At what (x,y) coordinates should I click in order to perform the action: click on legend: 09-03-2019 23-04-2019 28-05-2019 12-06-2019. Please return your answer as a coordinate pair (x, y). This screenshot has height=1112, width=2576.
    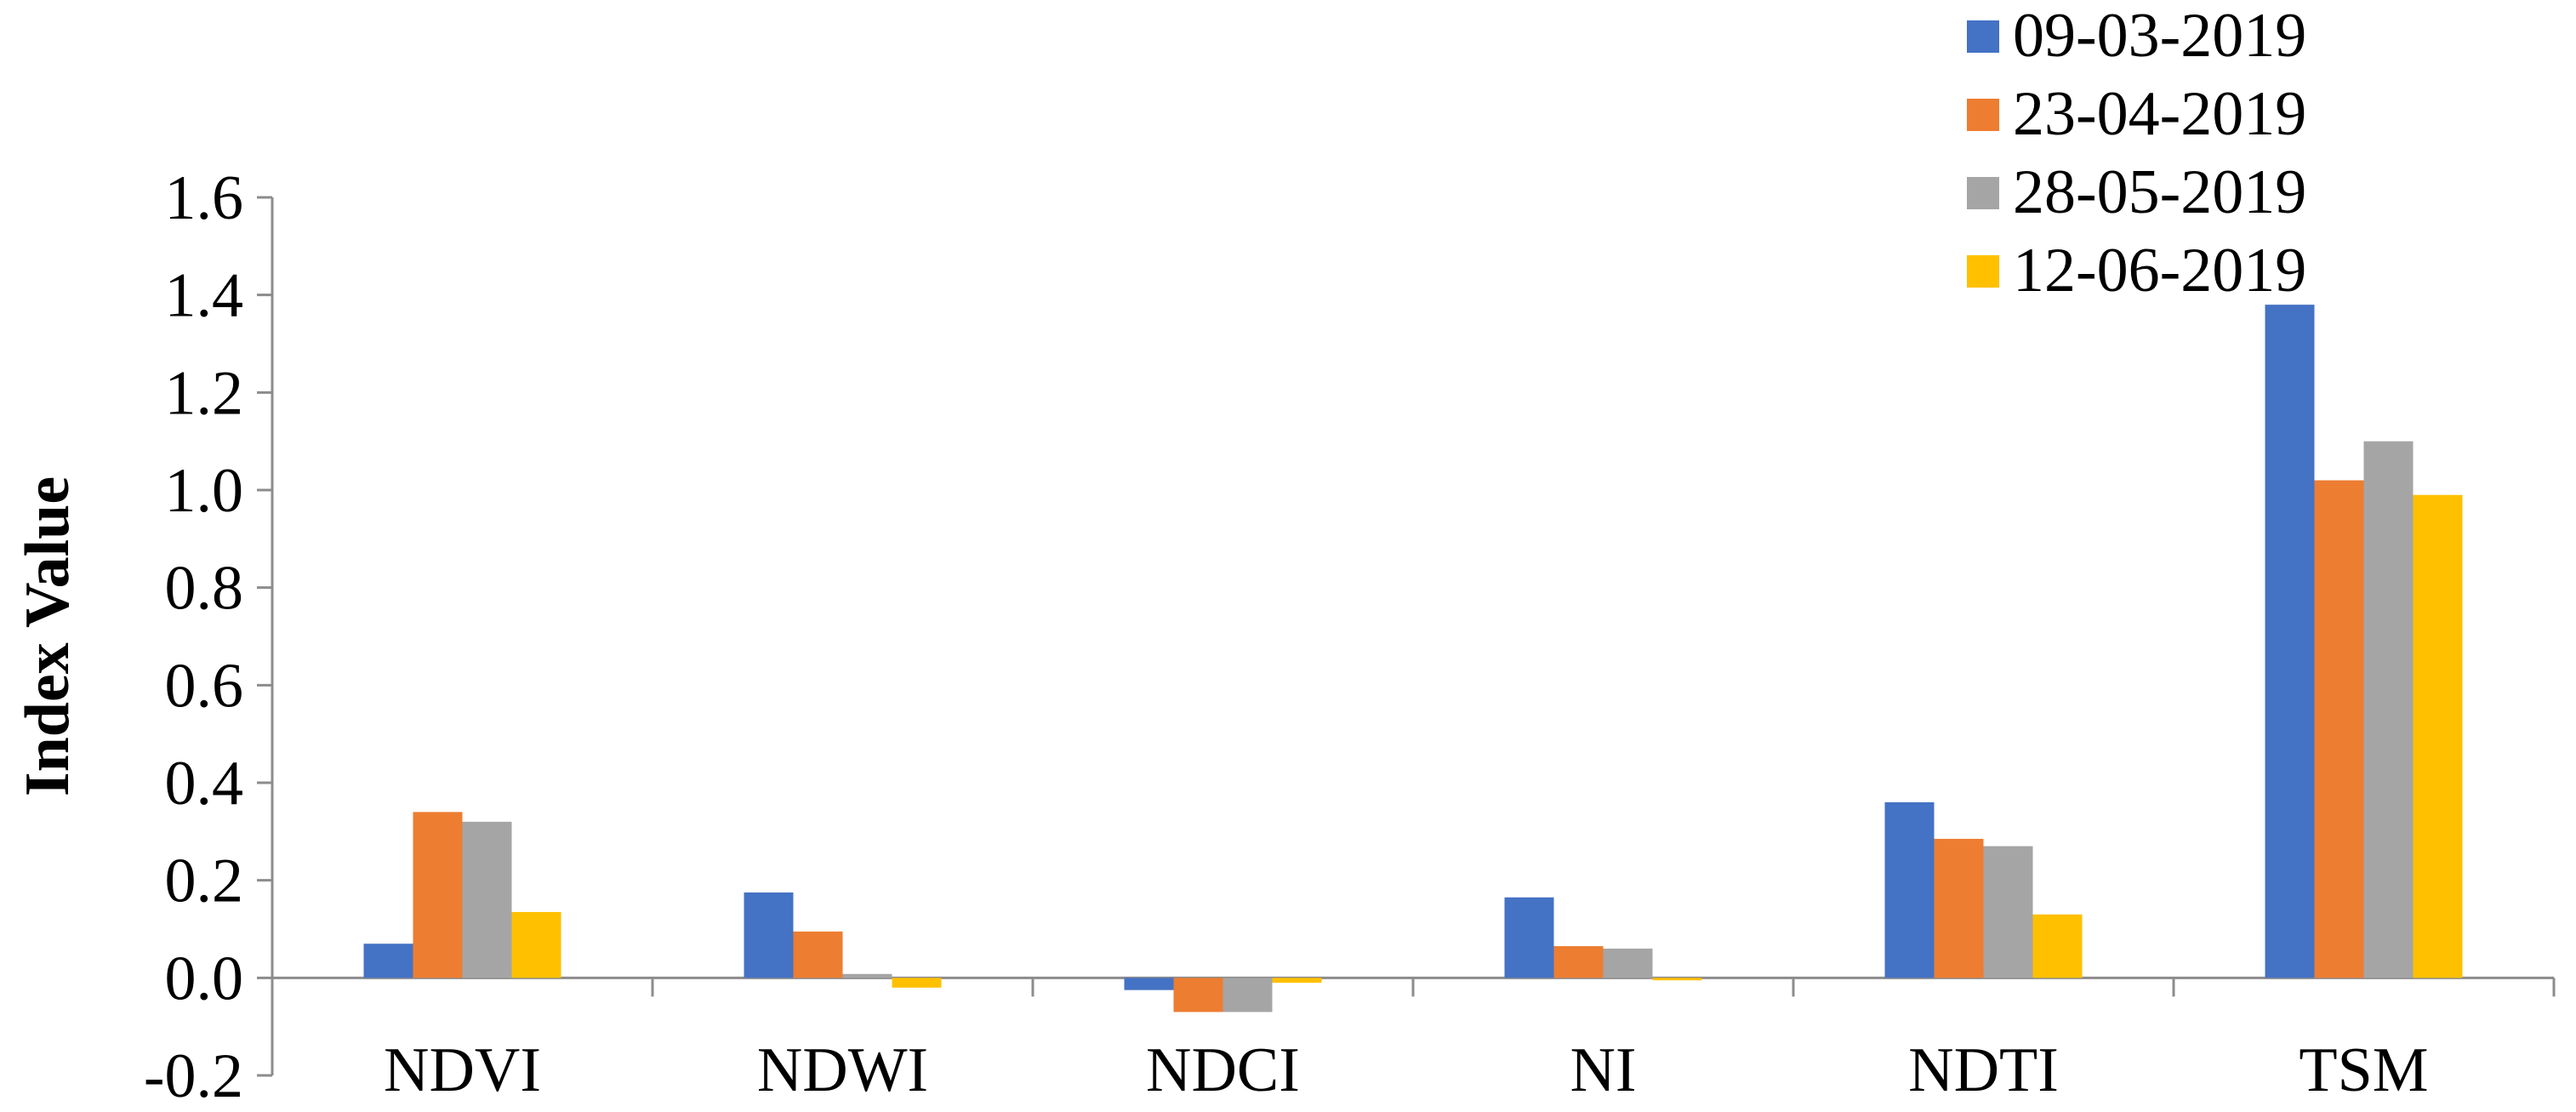
    Looking at the image, I should click on (2136, 153).